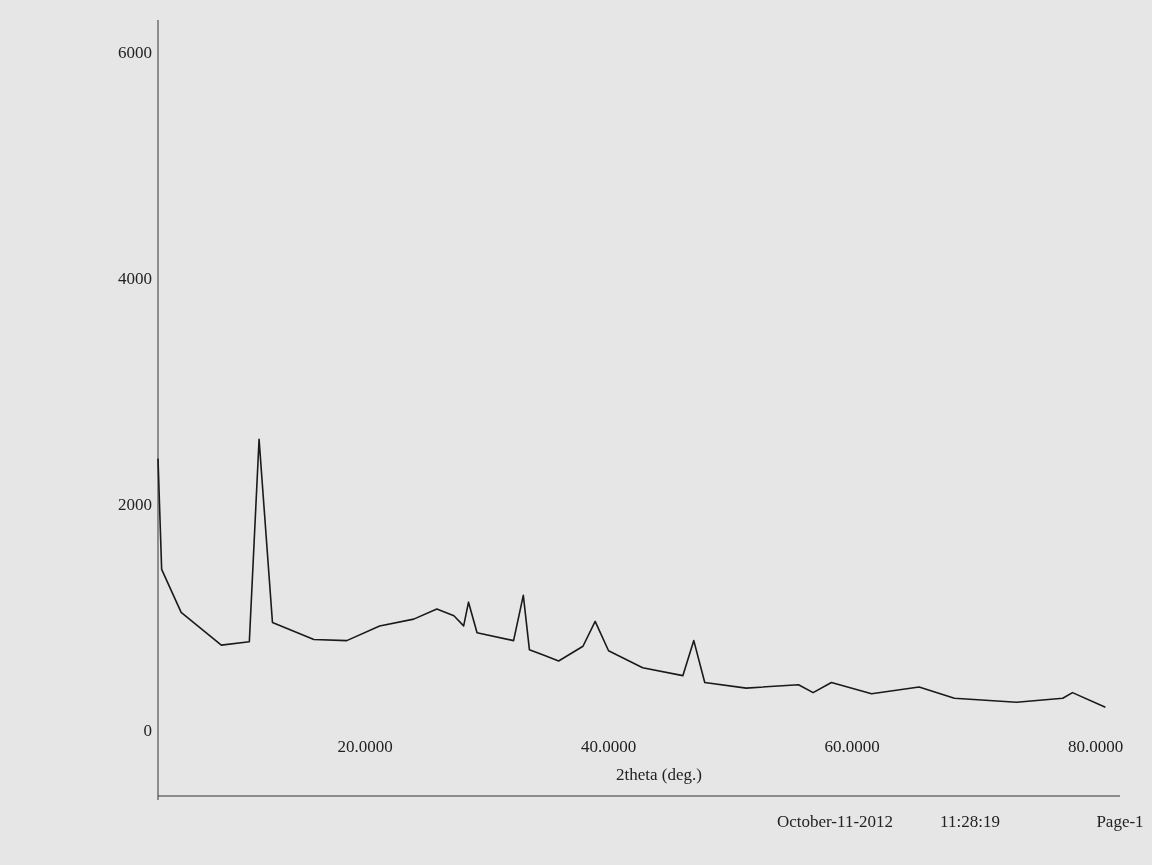 The height and width of the screenshot is (865, 1152). What do you see at coordinates (835, 821) in the screenshot?
I see `text: October-11-2012` at bounding box center [835, 821].